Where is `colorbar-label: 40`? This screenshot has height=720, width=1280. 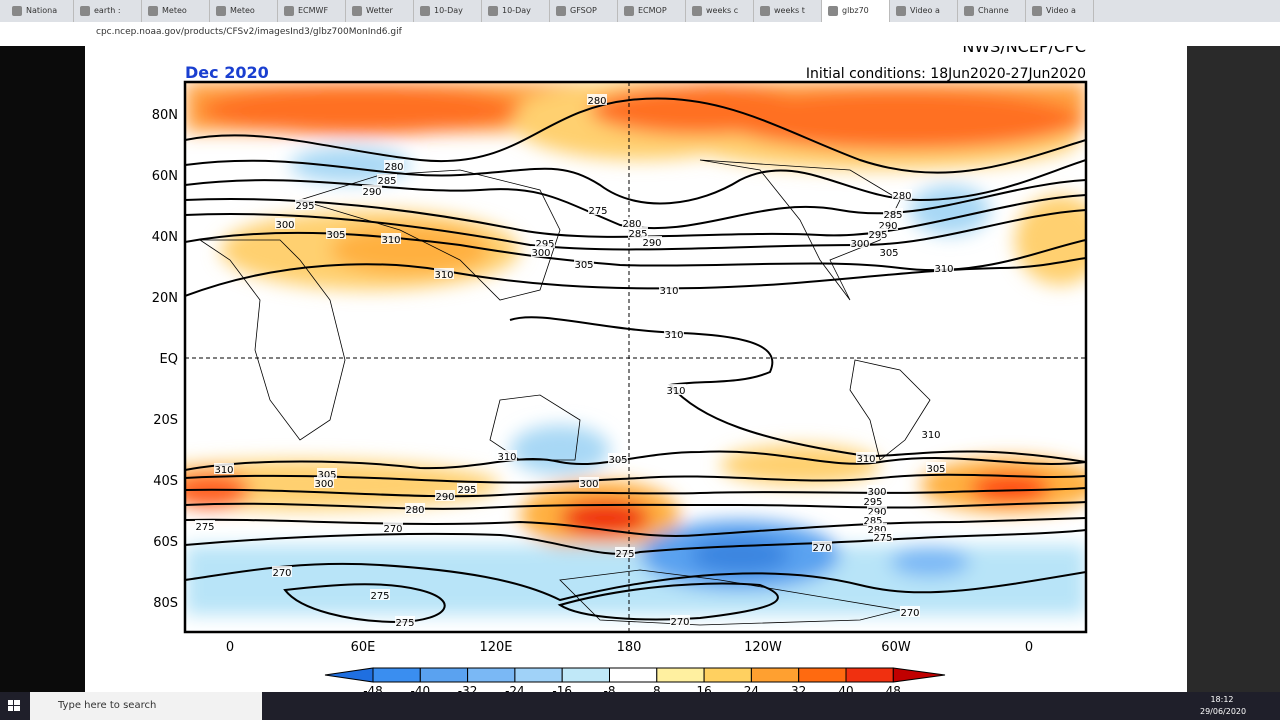
colorbar-label: 40 is located at coordinates (845, 688).